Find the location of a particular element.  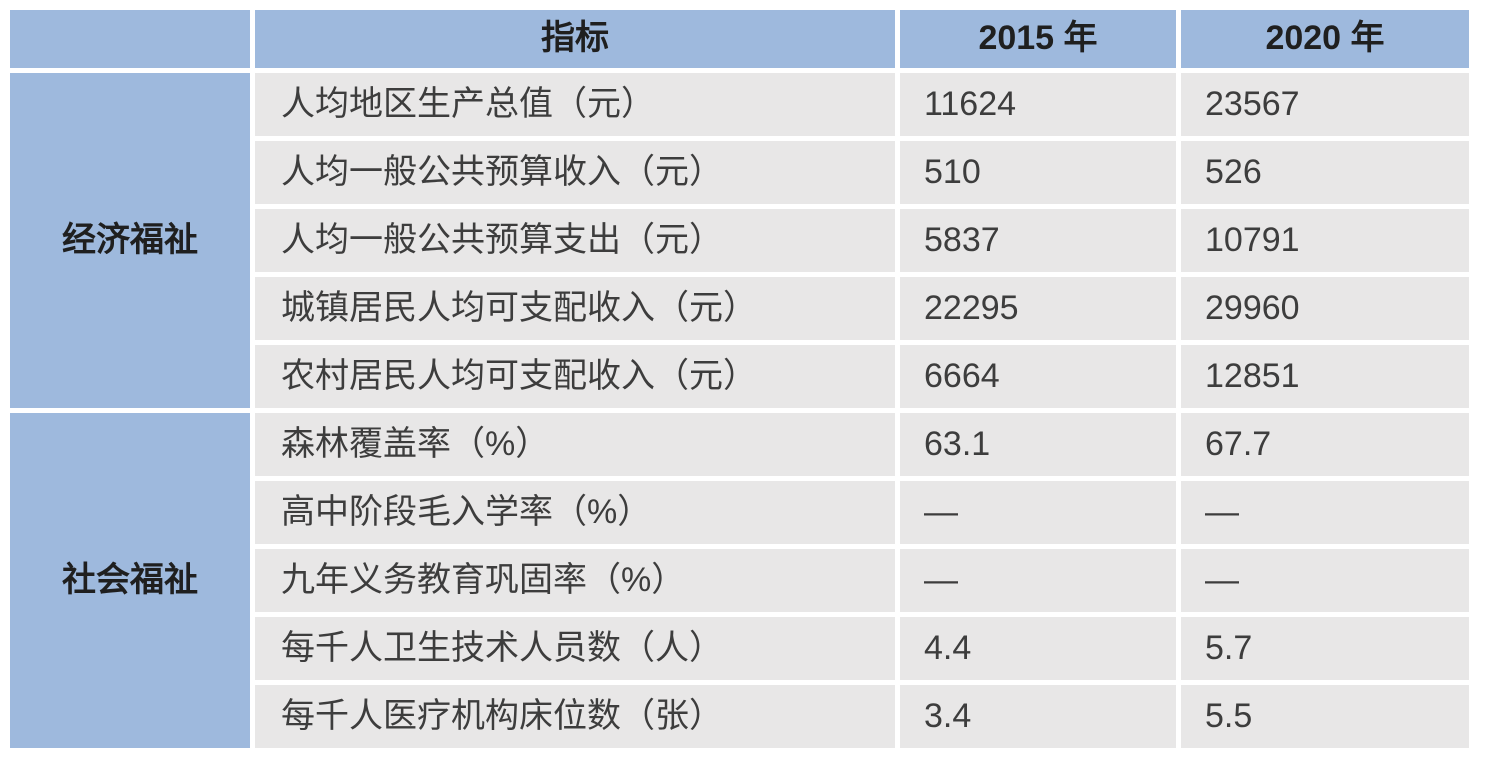

indicator-cell: 每千人卫生技术人员数（人） is located at coordinates (575, 648).